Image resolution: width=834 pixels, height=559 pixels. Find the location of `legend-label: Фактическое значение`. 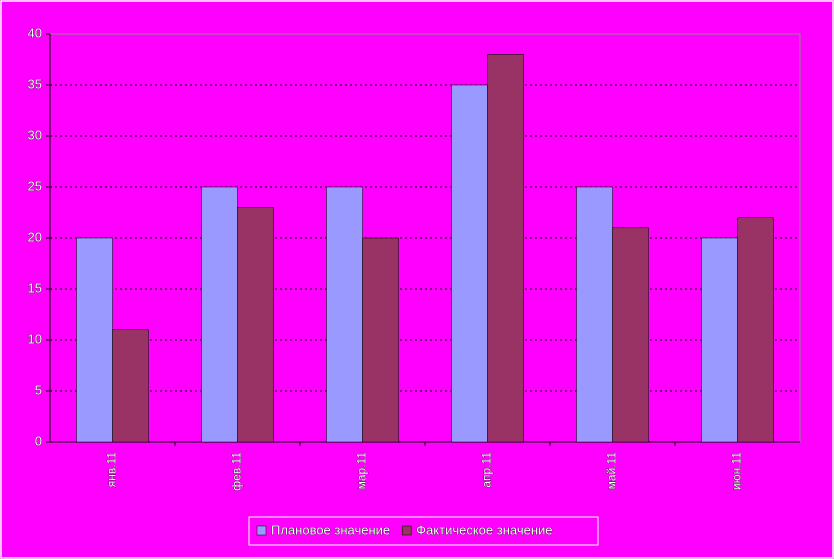

legend-label: Фактическое значение is located at coordinates (484, 529).